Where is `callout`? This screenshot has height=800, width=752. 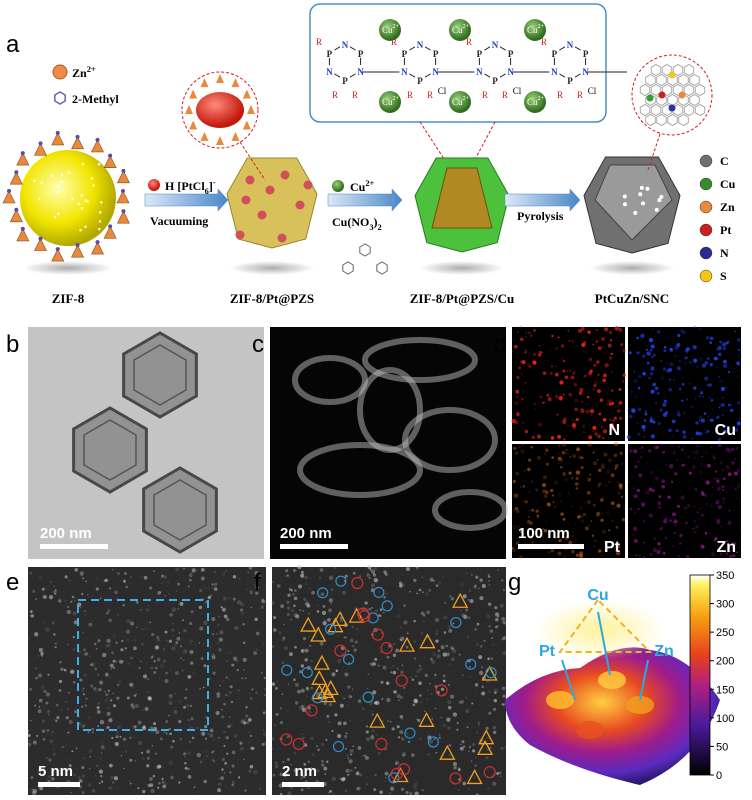 callout is located at coordinates (252, 161).